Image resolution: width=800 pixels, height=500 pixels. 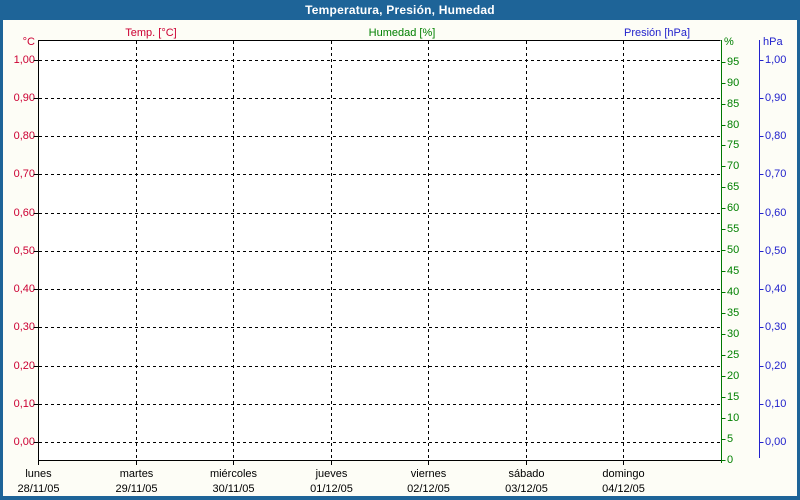 I want to click on temperature-tick-label: 0,00, so click(x=24, y=441).